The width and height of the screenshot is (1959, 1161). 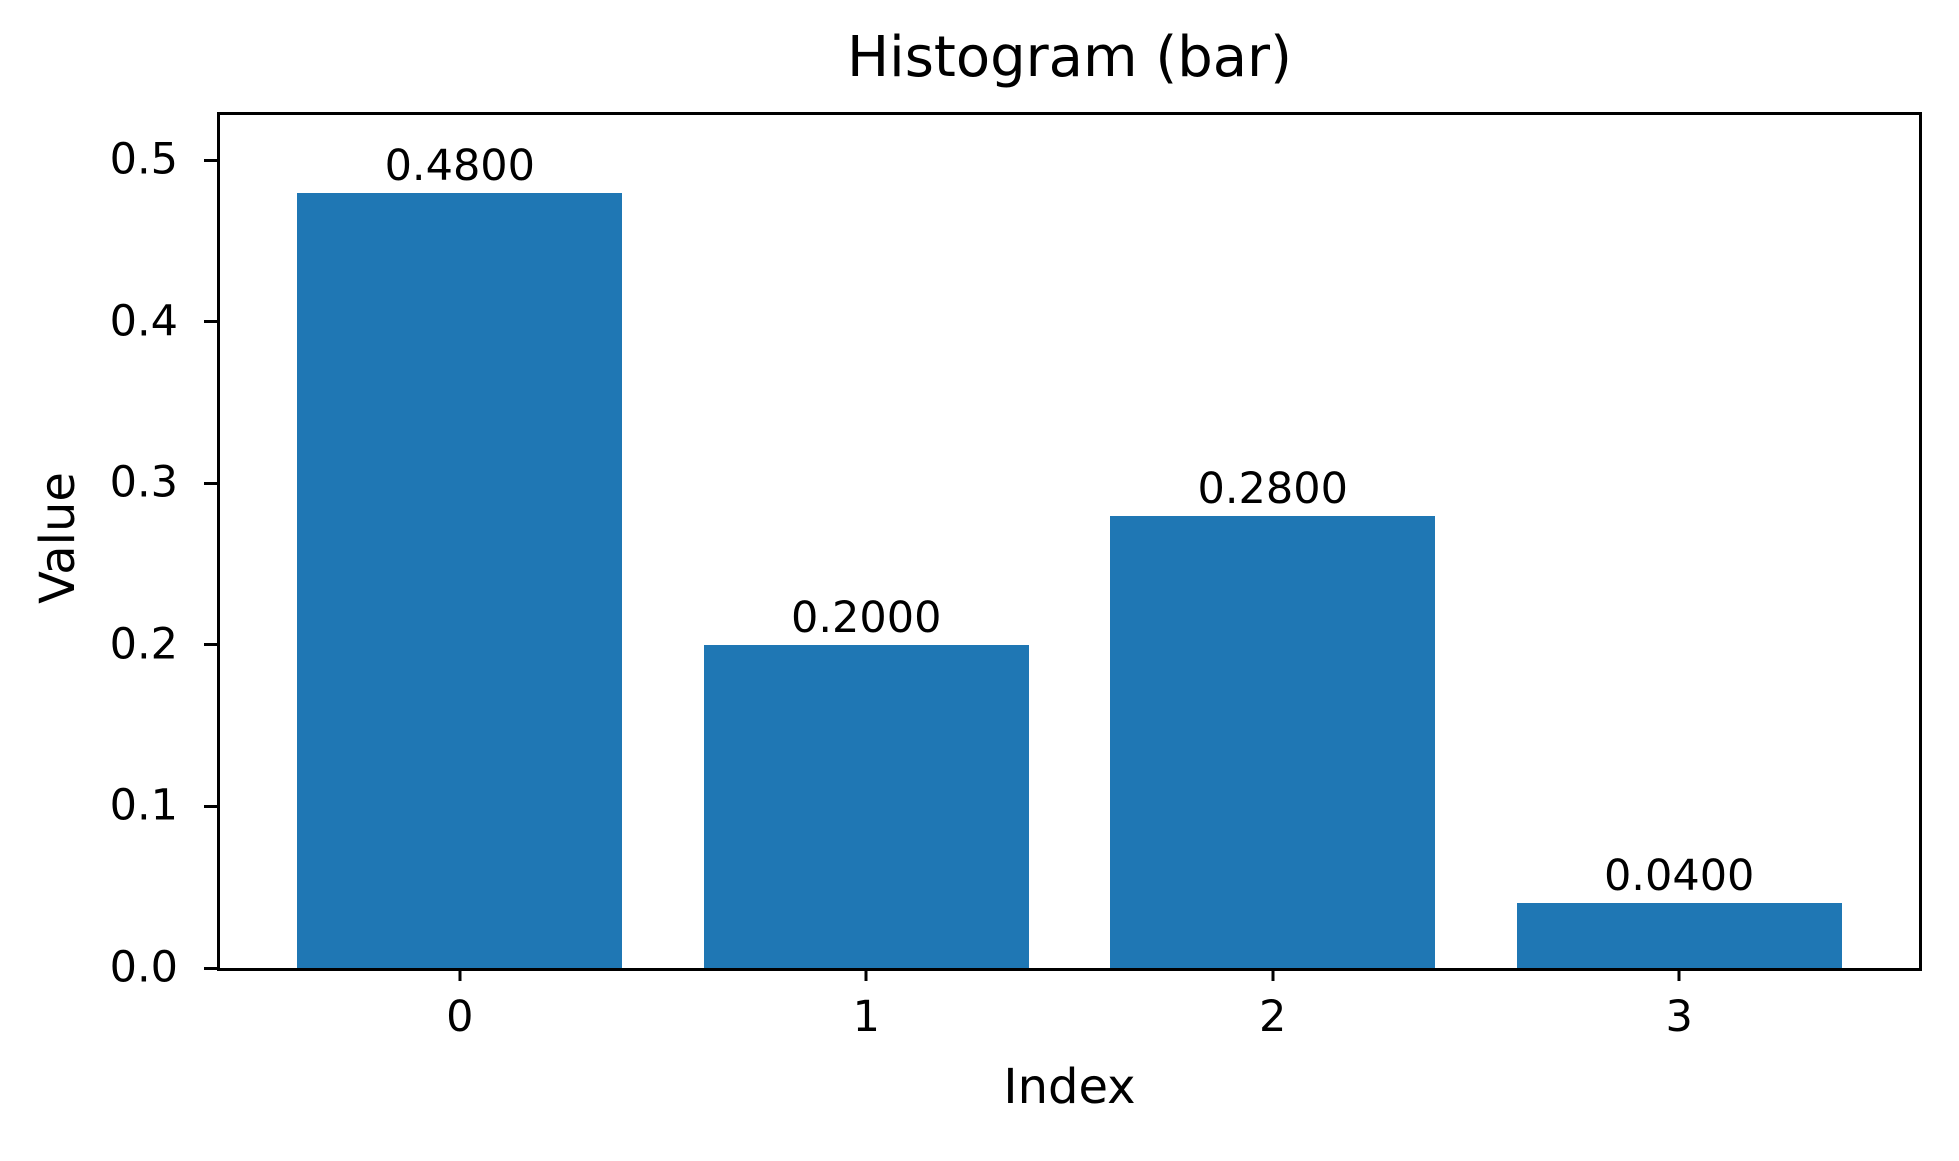 What do you see at coordinates (866, 617) in the screenshot?
I see `bar-value-label: 0.2000` at bounding box center [866, 617].